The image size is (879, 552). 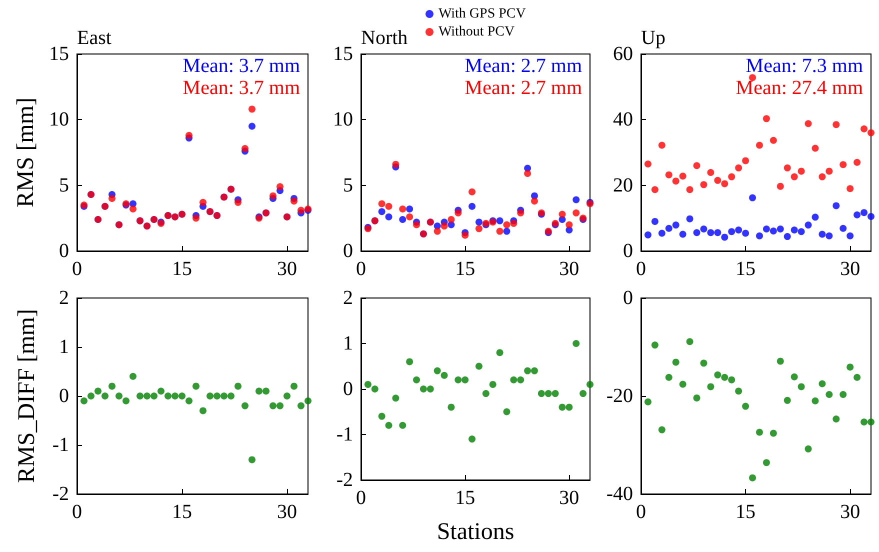 What do you see at coordinates (94, 38) in the screenshot?
I see `chart-title: East` at bounding box center [94, 38].